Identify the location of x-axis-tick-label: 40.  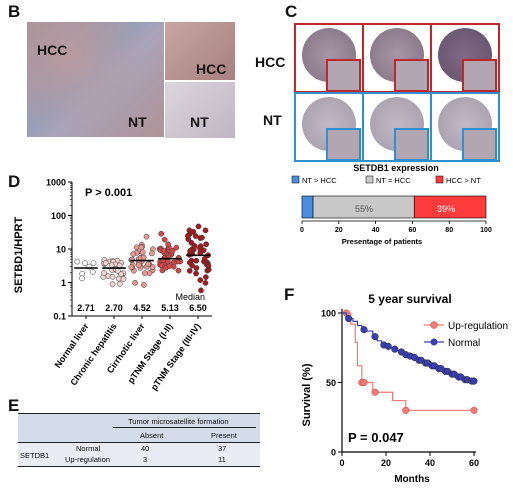
(430, 463).